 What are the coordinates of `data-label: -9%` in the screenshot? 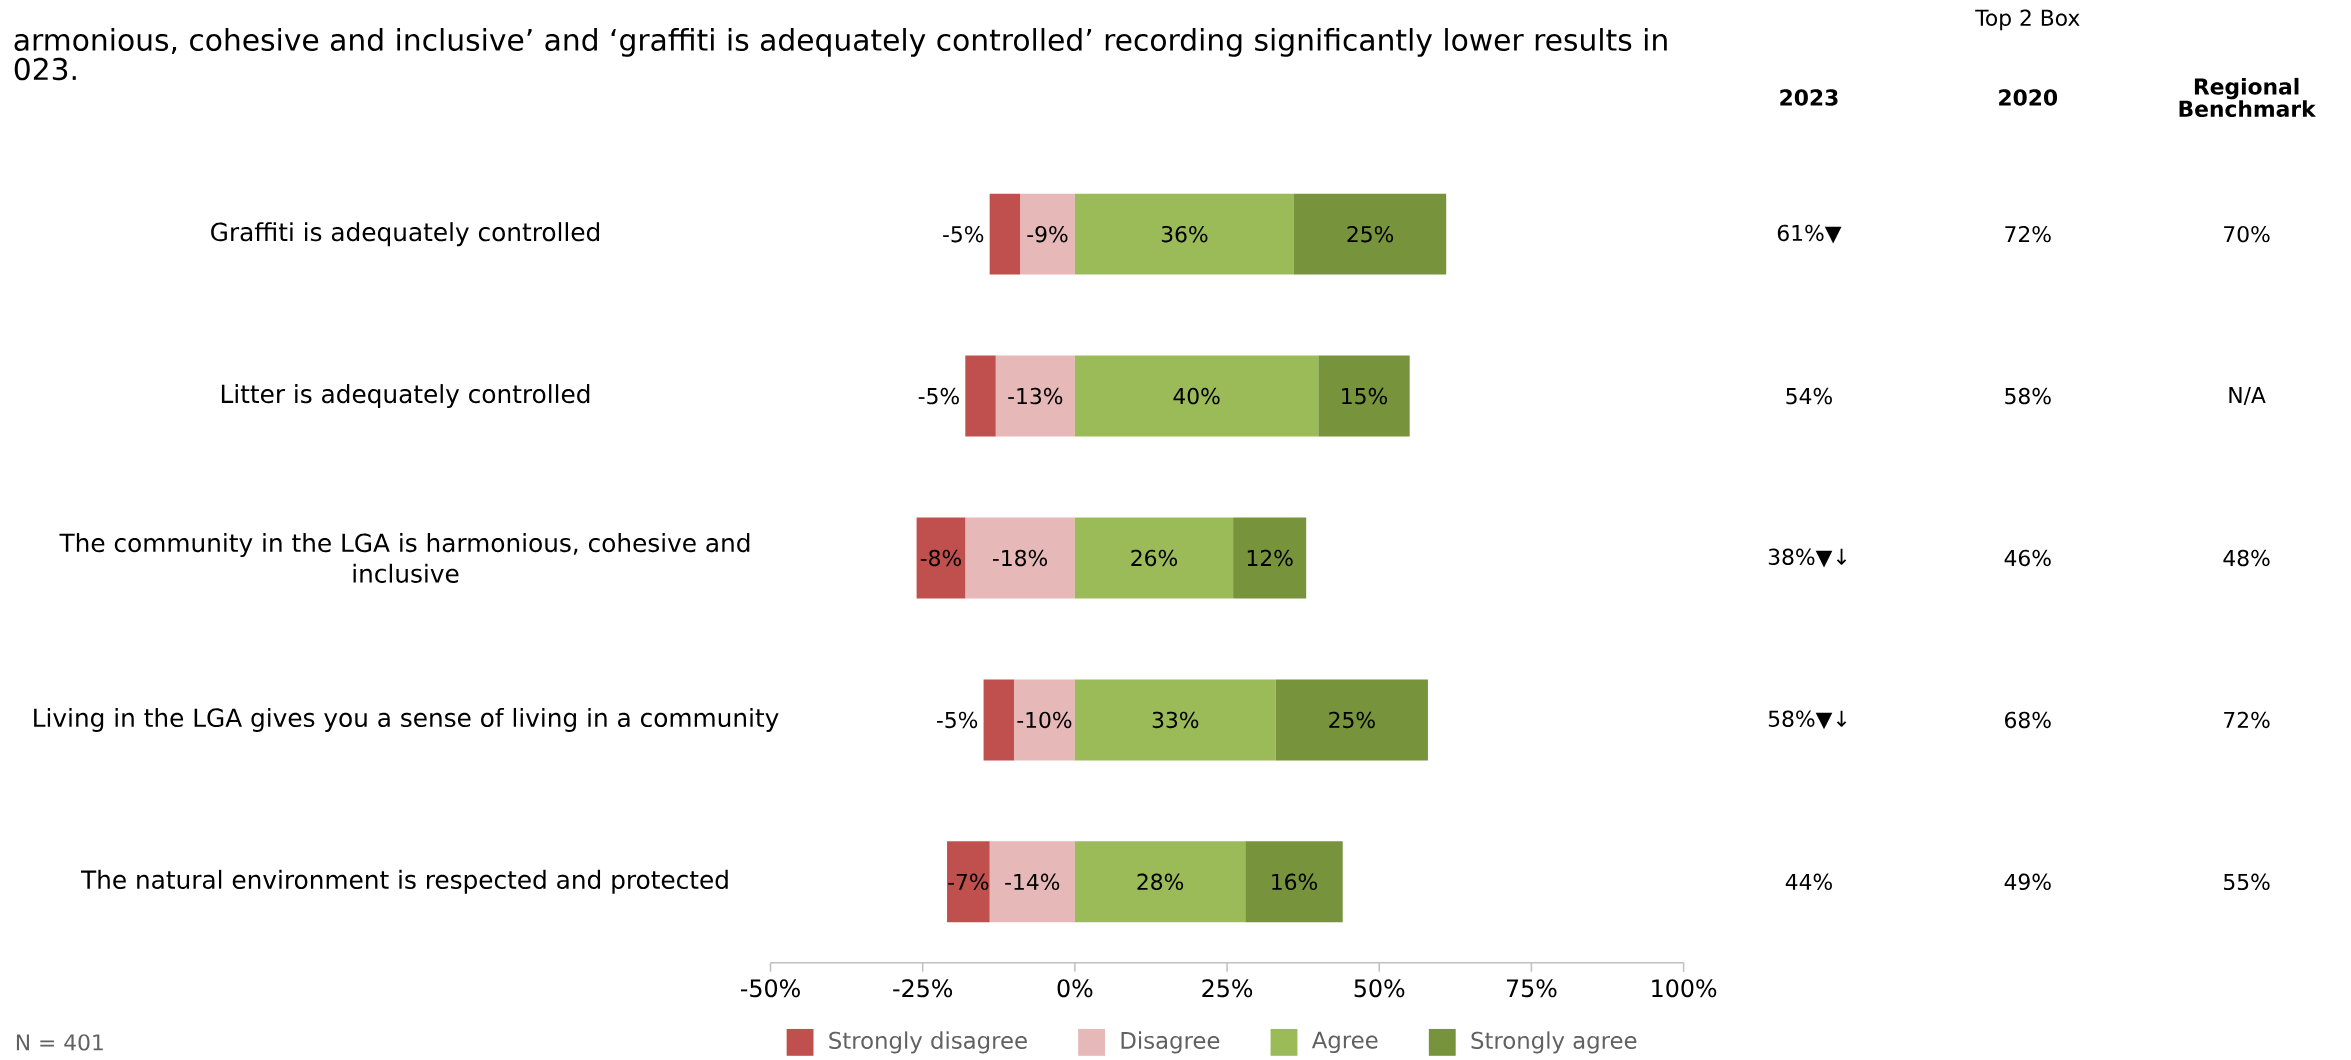 It's located at (1047, 234).